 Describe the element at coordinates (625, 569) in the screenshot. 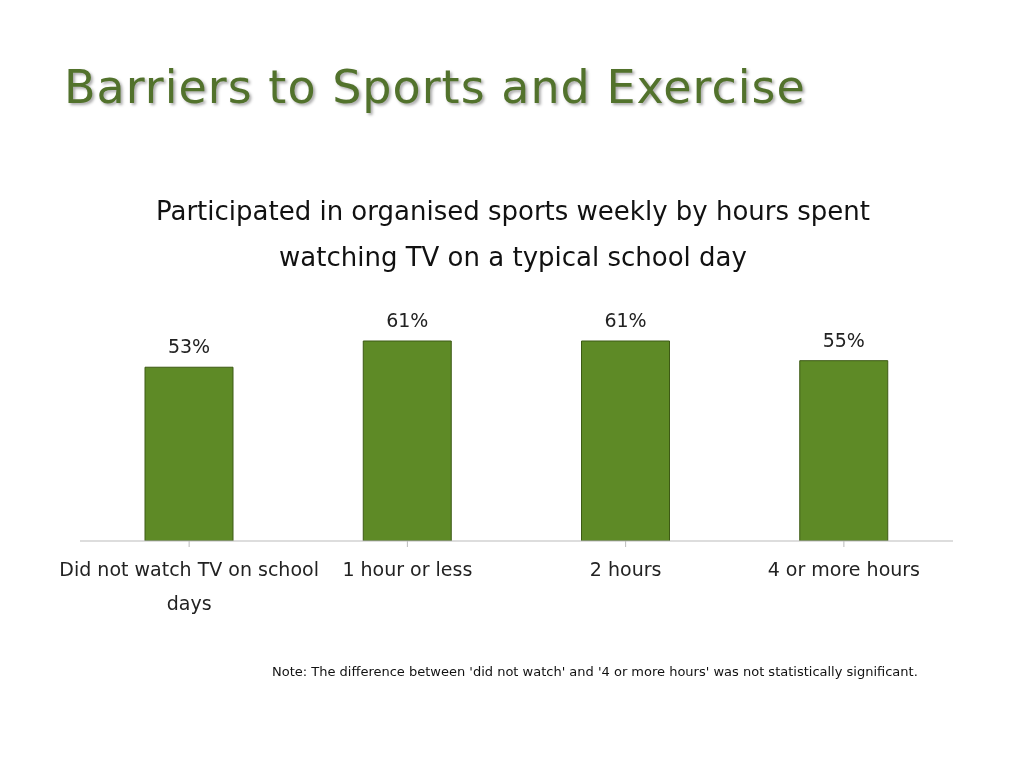

I see `x-tick-label: 2 hours` at that location.